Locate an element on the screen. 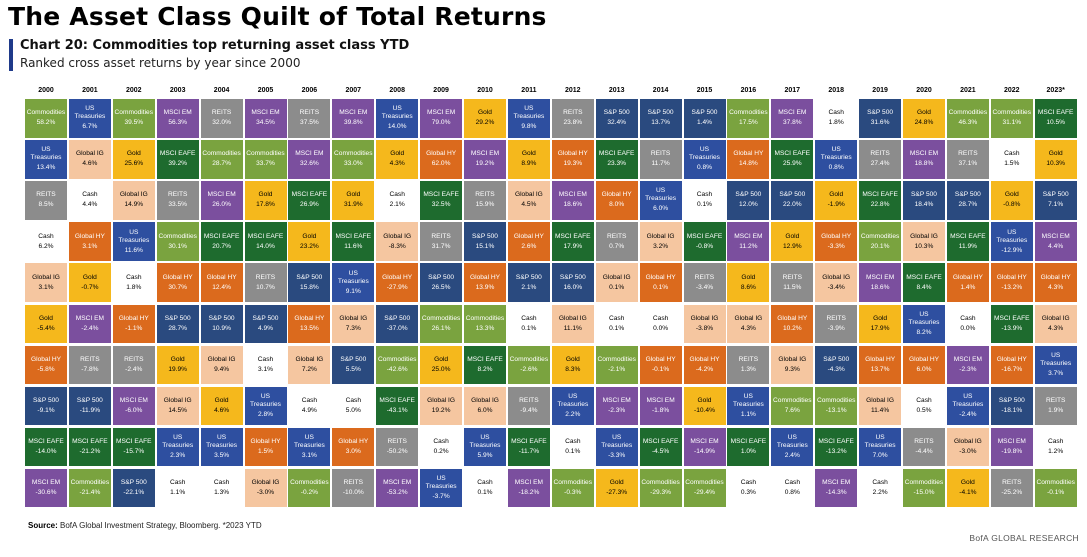 The image size is (1087, 557). return-value: 8.5% is located at coordinates (46, 205).